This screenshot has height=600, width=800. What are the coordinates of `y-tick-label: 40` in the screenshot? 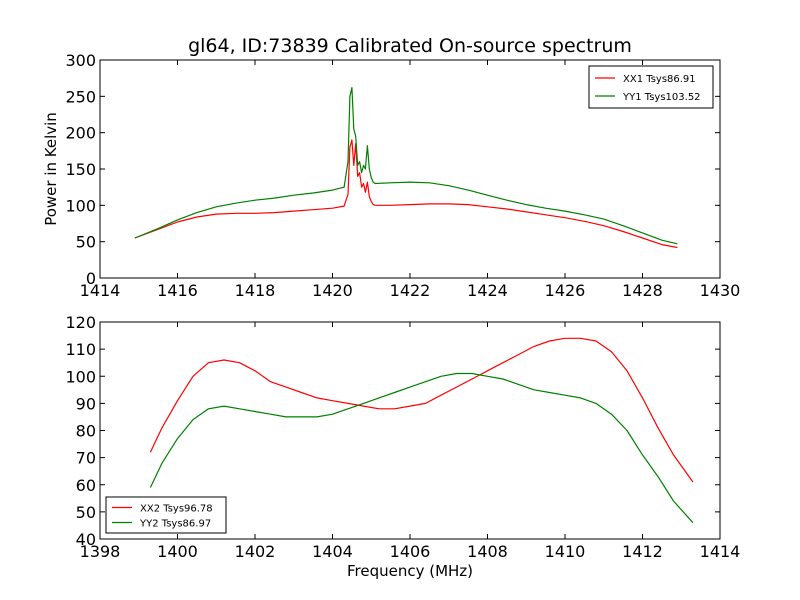 It's located at (86, 539).